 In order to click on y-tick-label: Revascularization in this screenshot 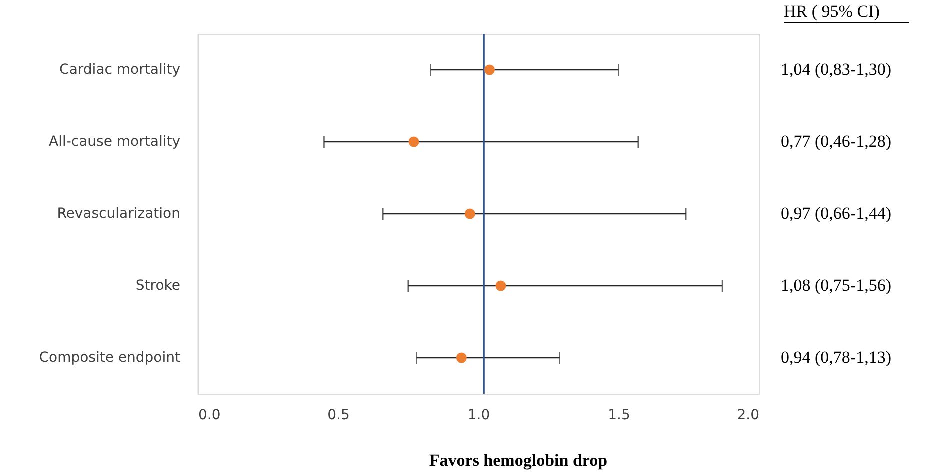, I will do `click(118, 214)`.